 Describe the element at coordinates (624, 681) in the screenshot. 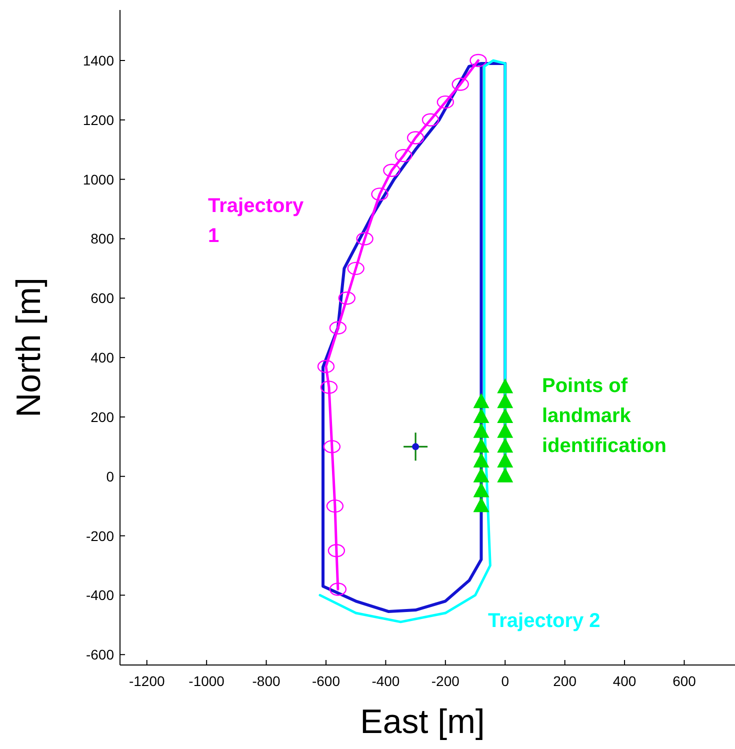

I see `x-tick-label: 400` at that location.